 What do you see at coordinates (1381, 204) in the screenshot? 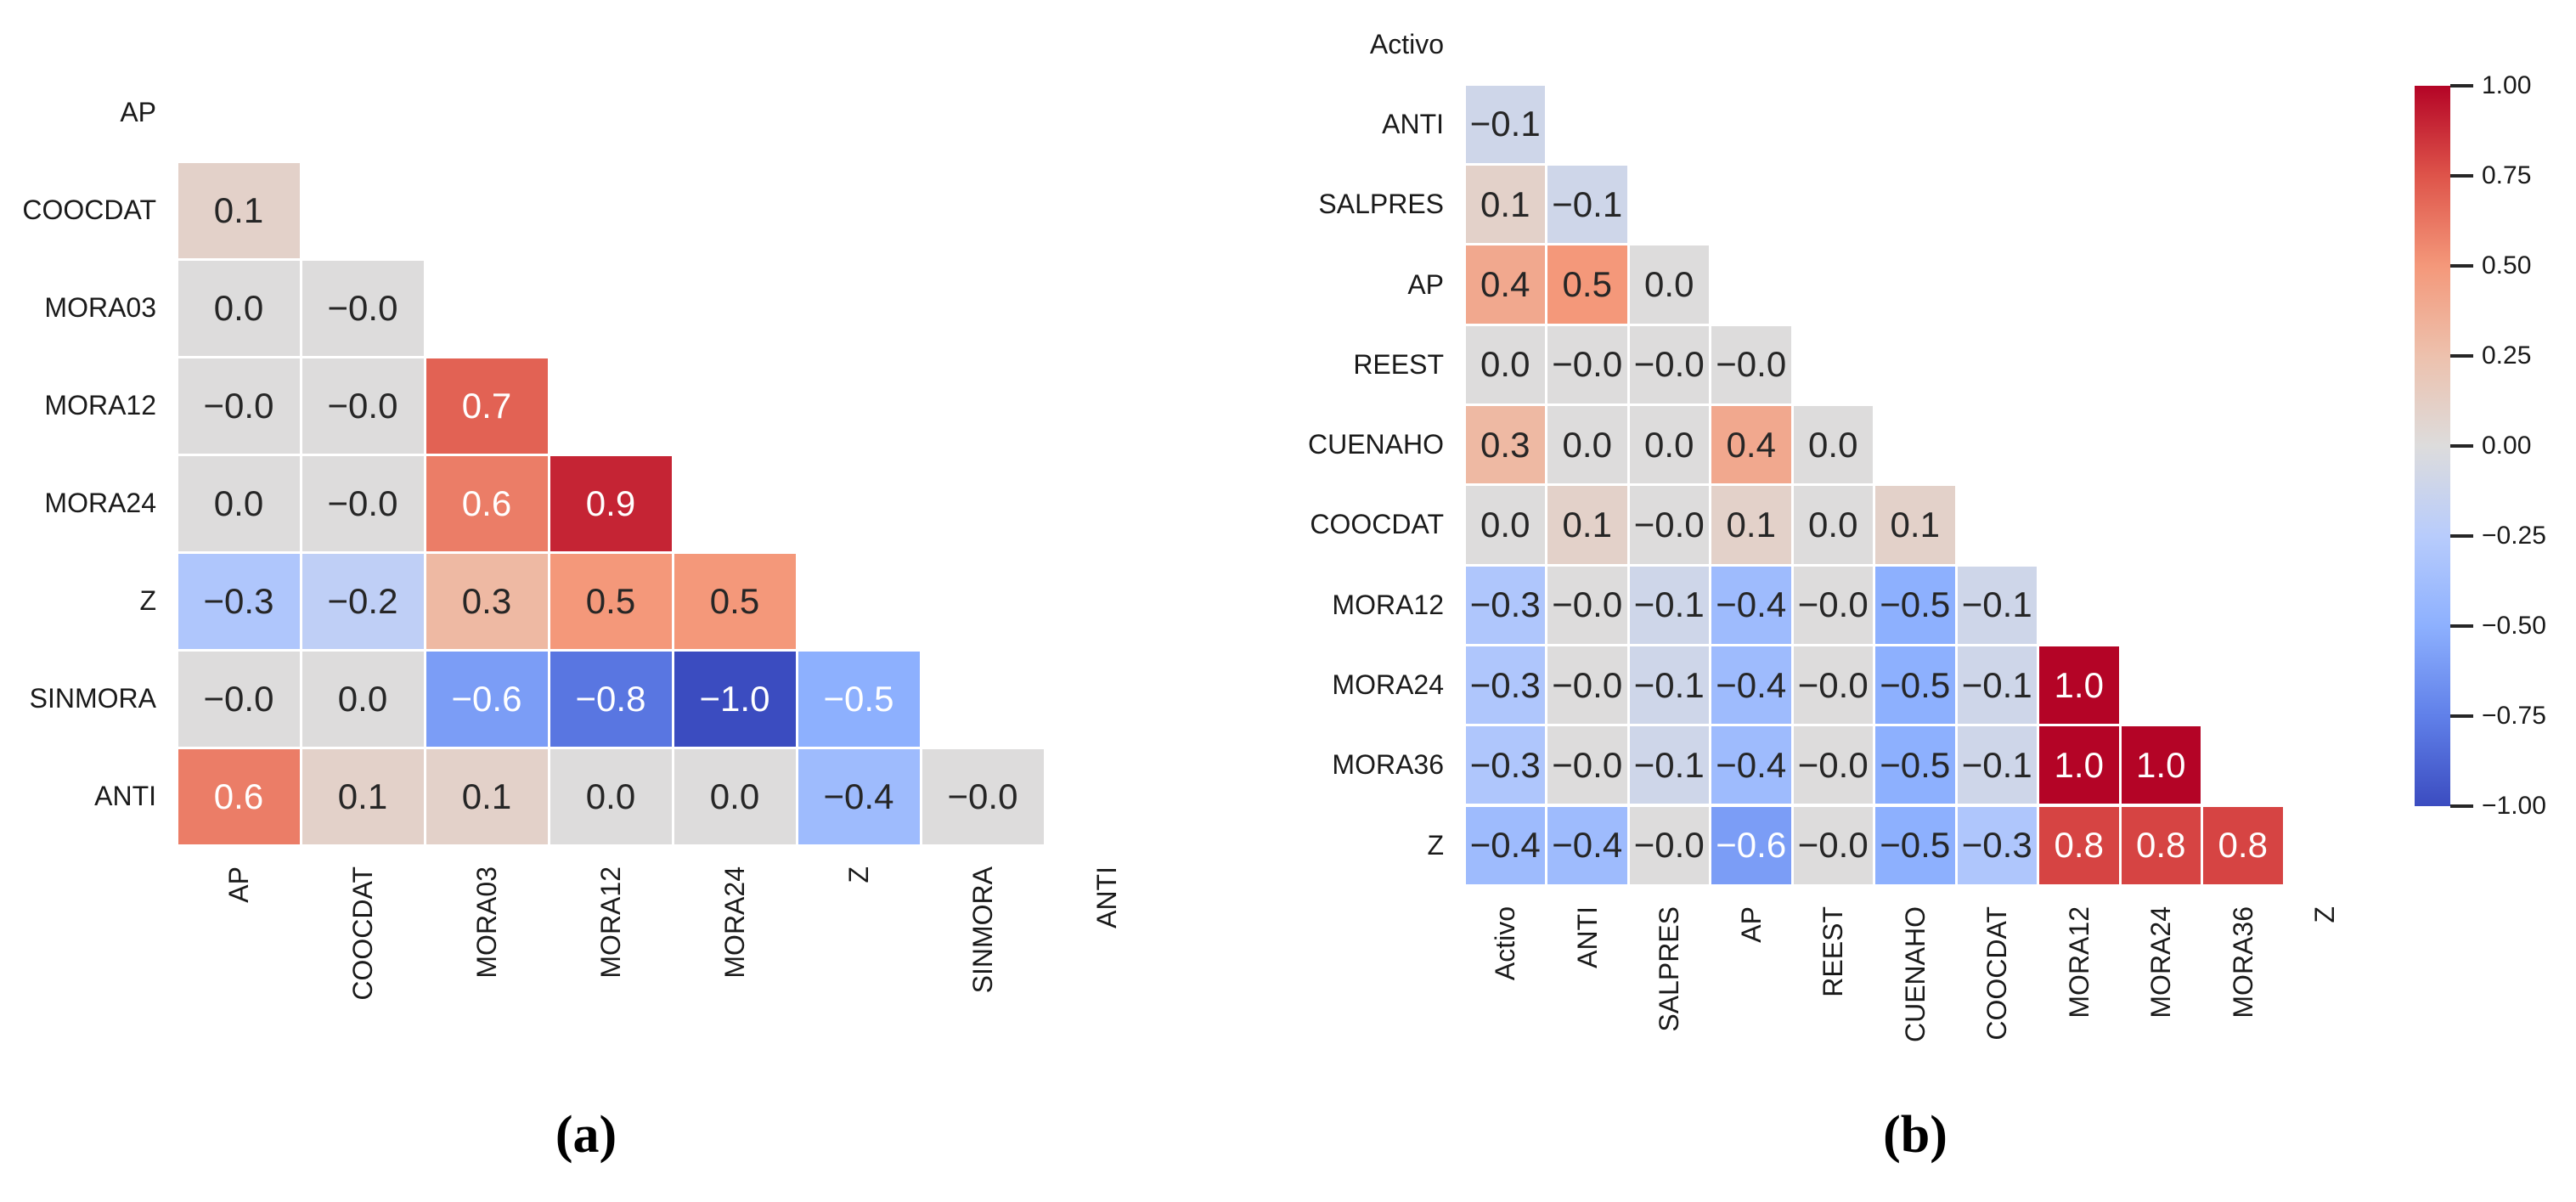
I see `row-label: SALPRES` at bounding box center [1381, 204].